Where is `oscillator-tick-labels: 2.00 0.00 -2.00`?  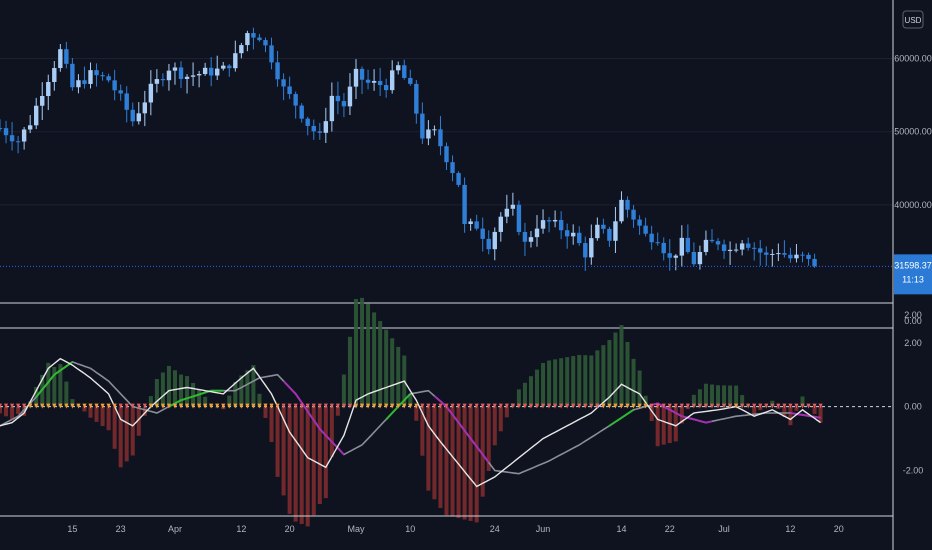
oscillator-tick-labels: 2.00 0.00 -2.00 is located at coordinates (913, 407).